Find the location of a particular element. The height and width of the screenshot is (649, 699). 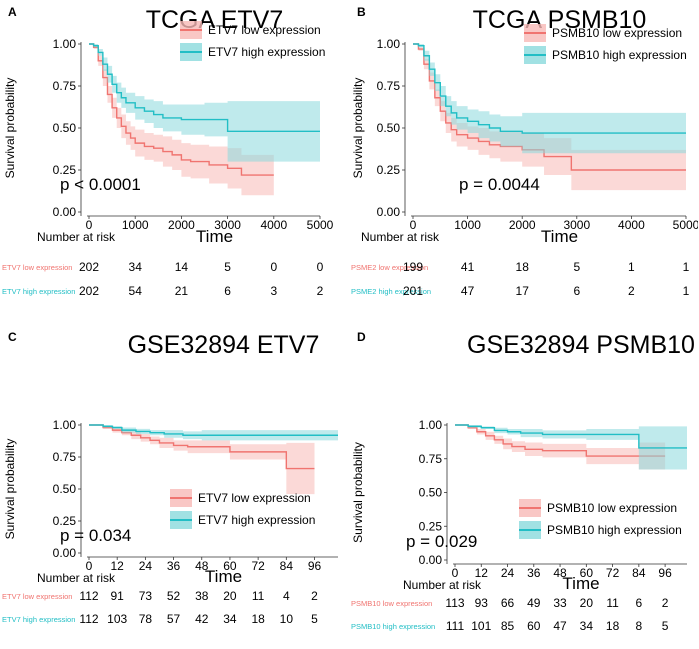

x-tick-label: 84 is located at coordinates (639, 573).